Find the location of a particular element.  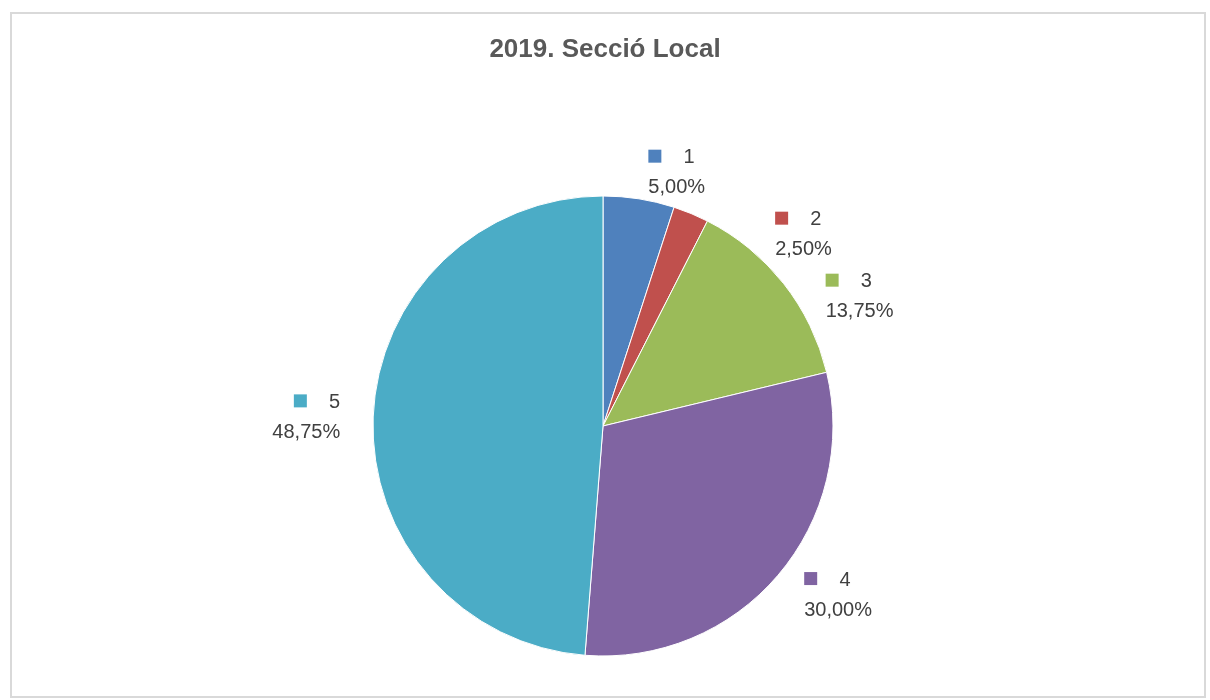

data-label: 2,50% is located at coordinates (804, 248).